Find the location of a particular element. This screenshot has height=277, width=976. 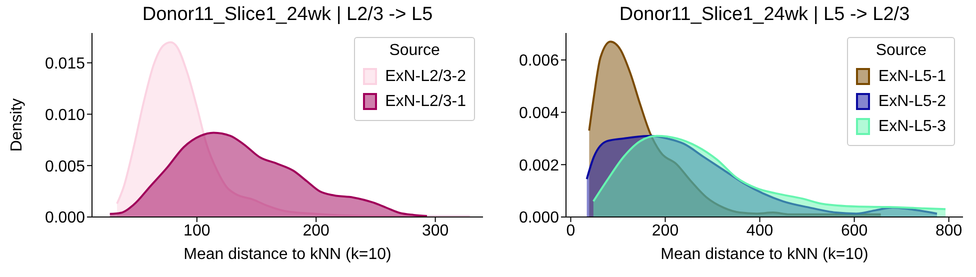

y-tick-label: 0.005 is located at coordinates (65, 167).